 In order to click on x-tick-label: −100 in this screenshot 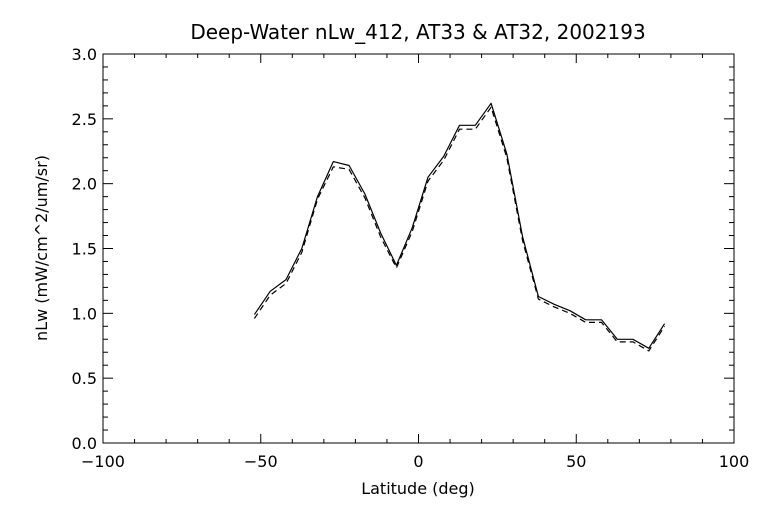, I will do `click(103, 461)`.